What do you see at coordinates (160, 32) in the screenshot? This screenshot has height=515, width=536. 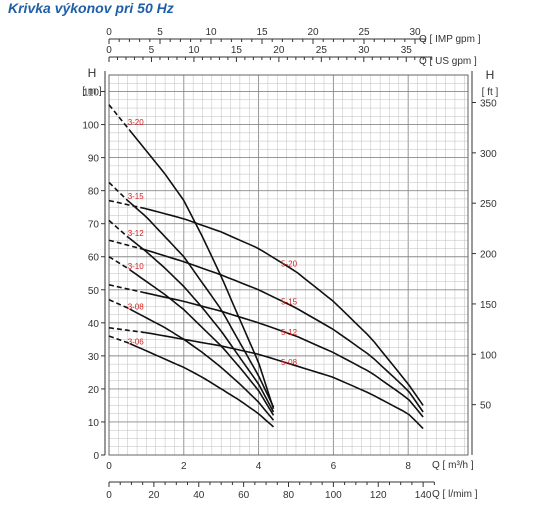 I see `imp-tick-label: 5` at bounding box center [160, 32].